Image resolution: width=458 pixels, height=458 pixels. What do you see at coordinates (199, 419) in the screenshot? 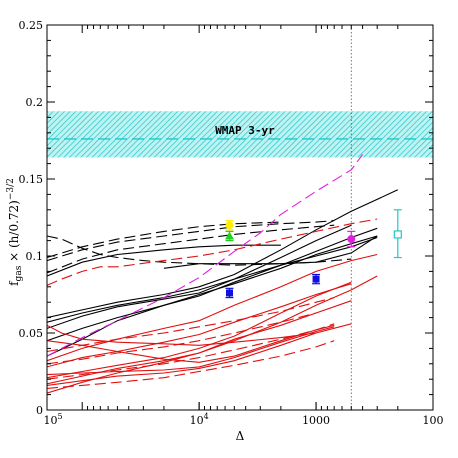
I see `x-tick-label: 10⁴` at bounding box center [199, 419].